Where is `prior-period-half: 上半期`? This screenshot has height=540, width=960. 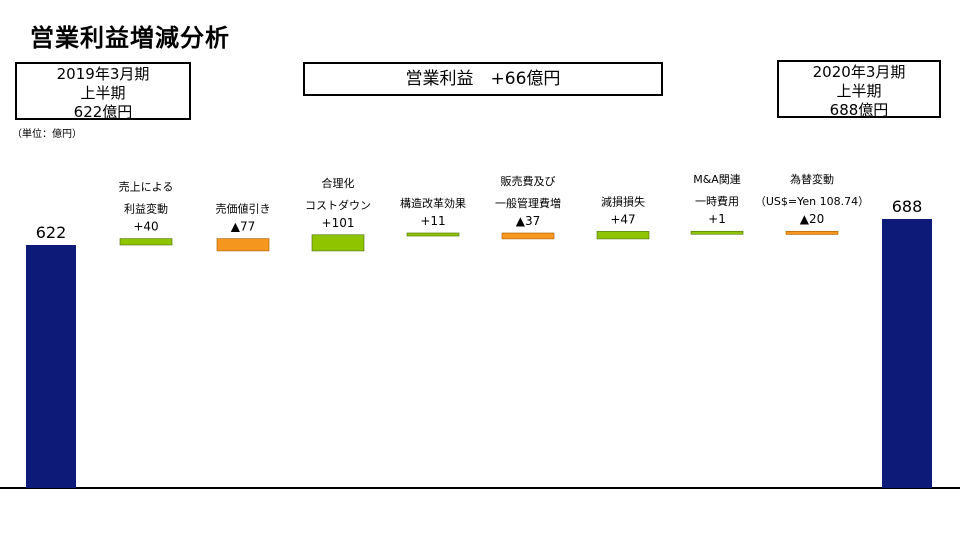 prior-period-half: 上半期 is located at coordinates (103, 93).